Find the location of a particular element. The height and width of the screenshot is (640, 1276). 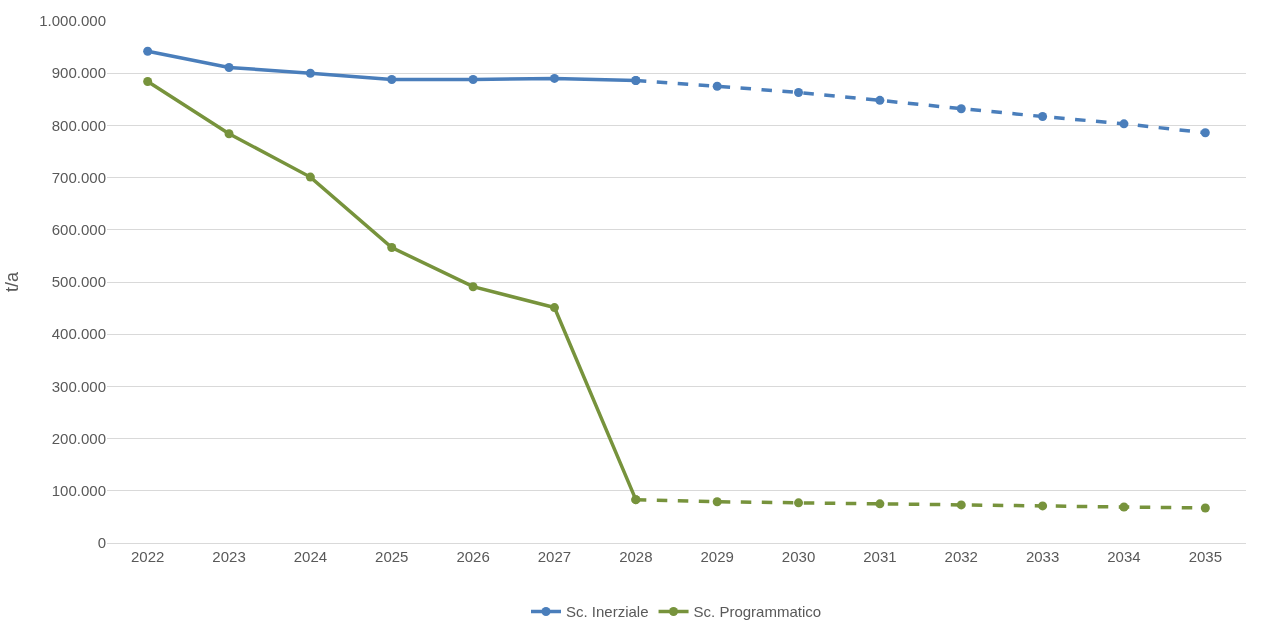

x-tick-label: 2028 is located at coordinates (636, 556).